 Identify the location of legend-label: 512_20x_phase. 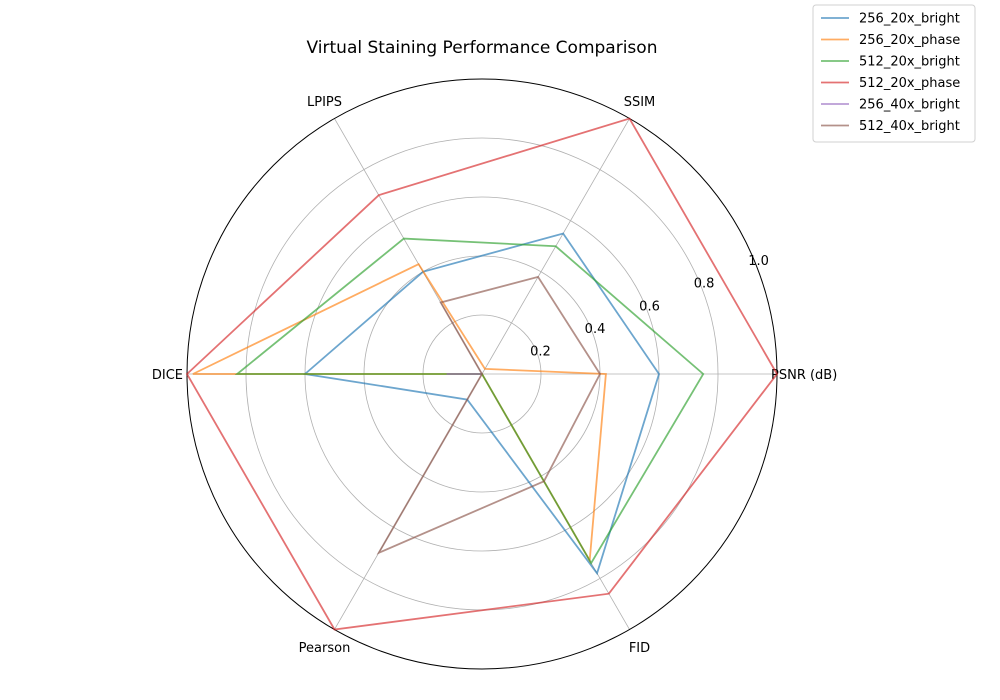
(909, 83).